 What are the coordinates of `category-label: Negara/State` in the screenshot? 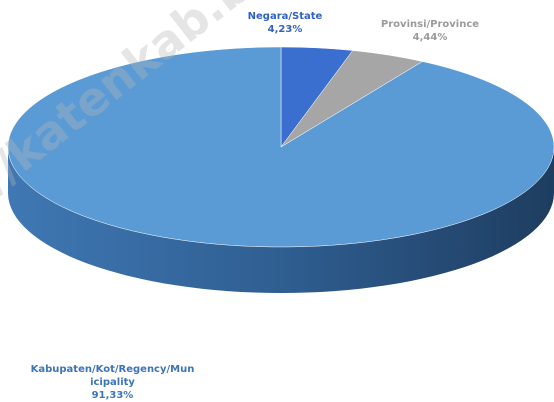 It's located at (285, 16).